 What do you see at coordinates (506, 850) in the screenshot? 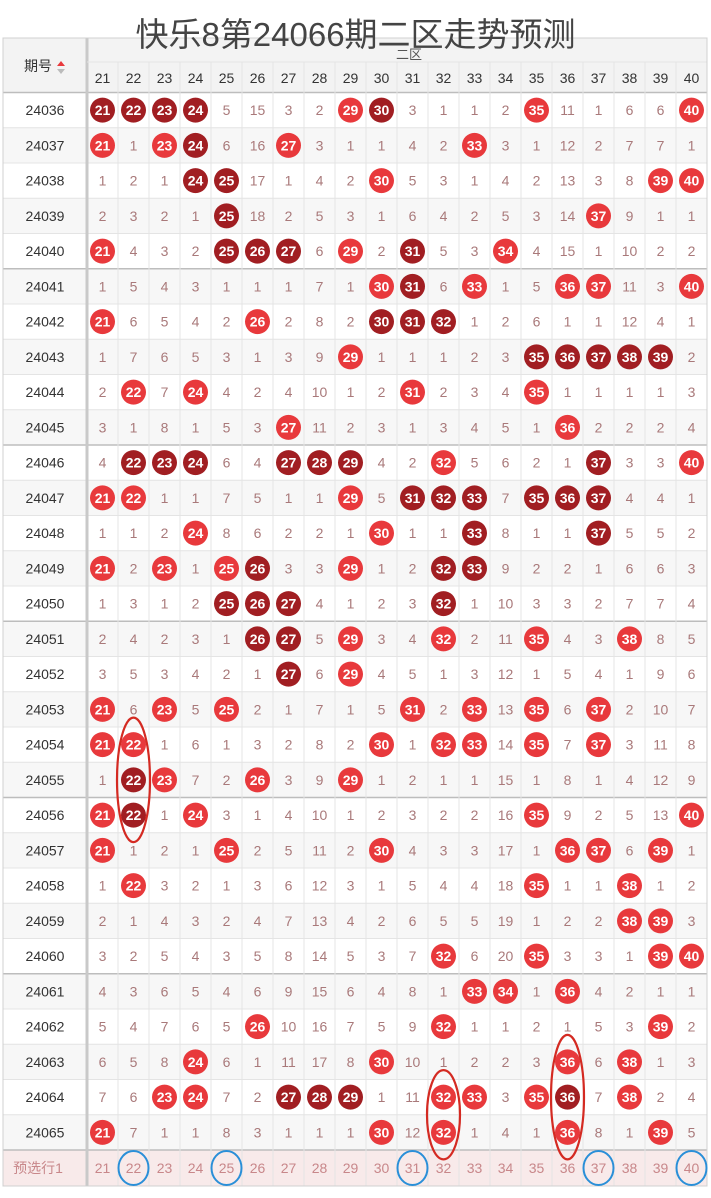
I see `miss-count: 17` at bounding box center [506, 850].